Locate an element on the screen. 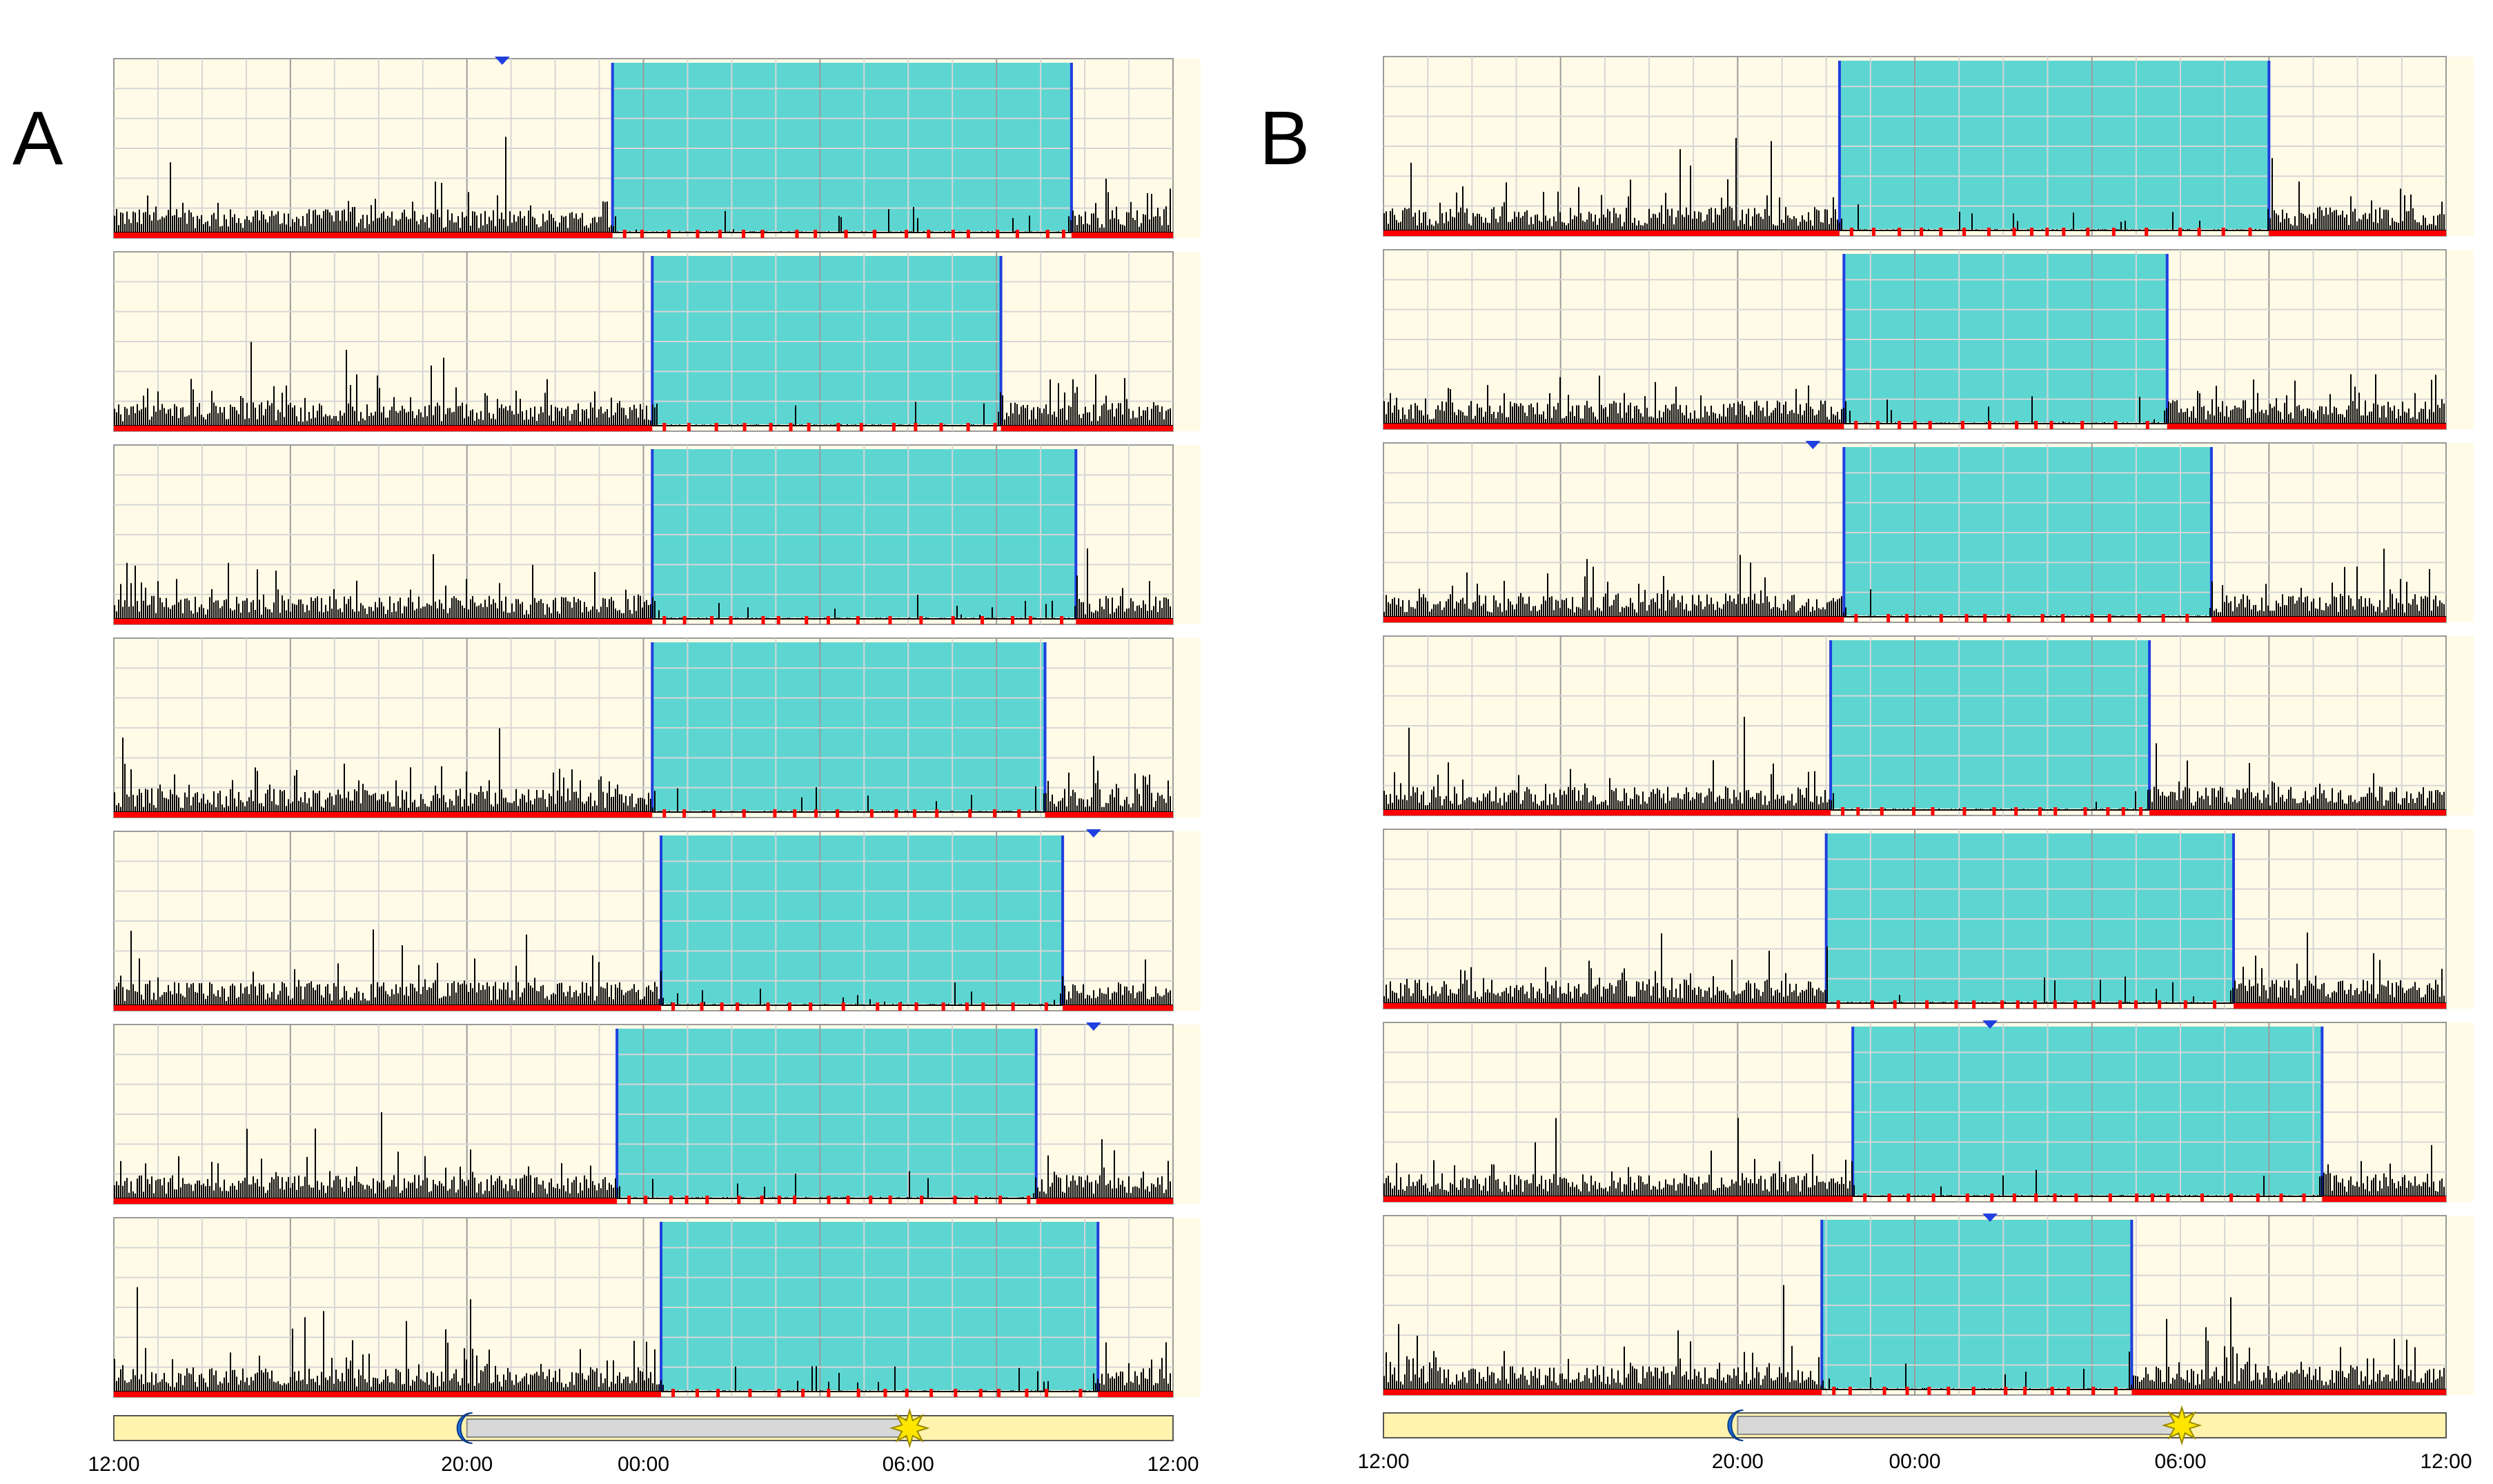  sun-icon is located at coordinates (2182, 1425).